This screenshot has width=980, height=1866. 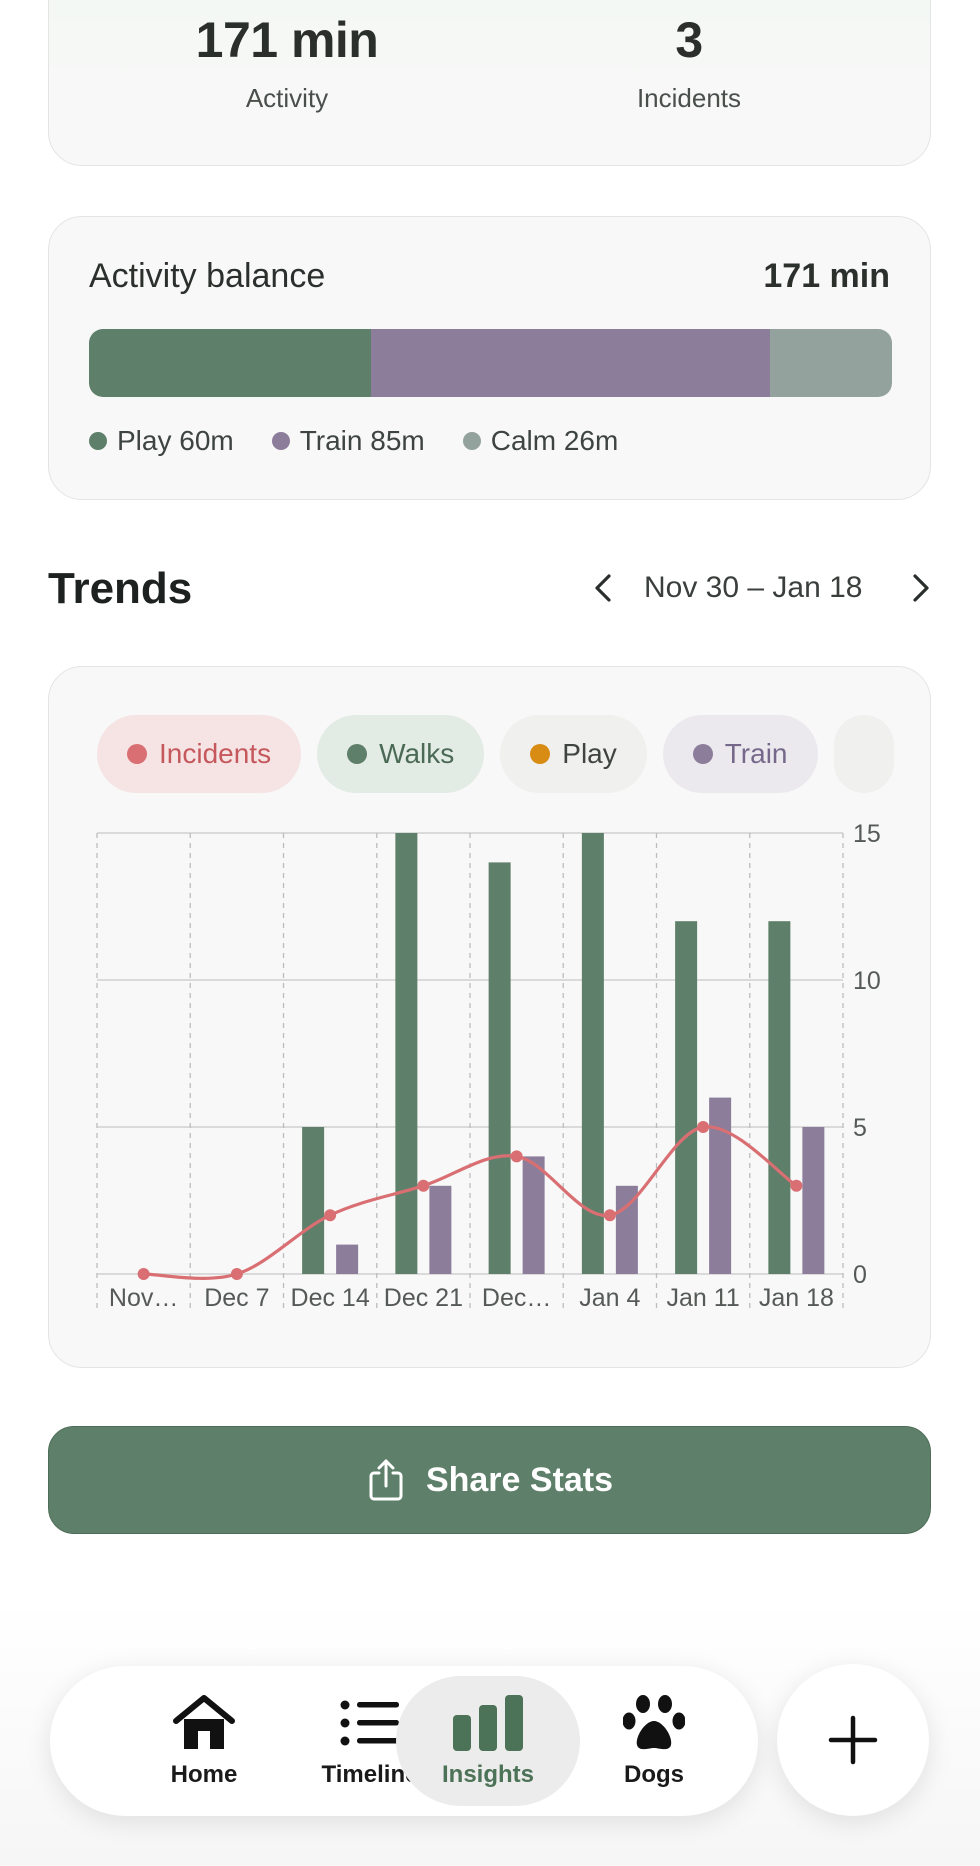 What do you see at coordinates (609, 1298) in the screenshot?
I see `x-tick-label: Jan 4` at bounding box center [609, 1298].